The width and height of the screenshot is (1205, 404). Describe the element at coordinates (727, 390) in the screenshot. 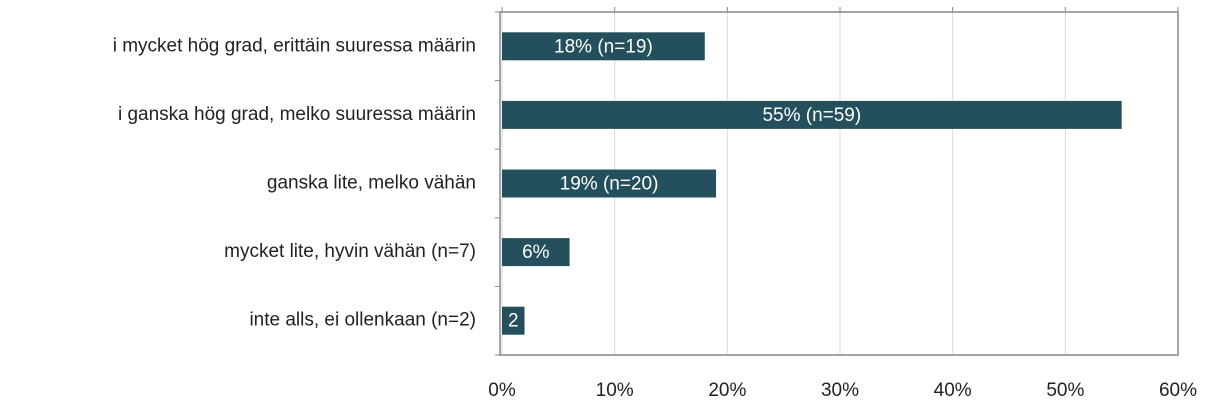

I see `x-tick-label: 20%` at that location.